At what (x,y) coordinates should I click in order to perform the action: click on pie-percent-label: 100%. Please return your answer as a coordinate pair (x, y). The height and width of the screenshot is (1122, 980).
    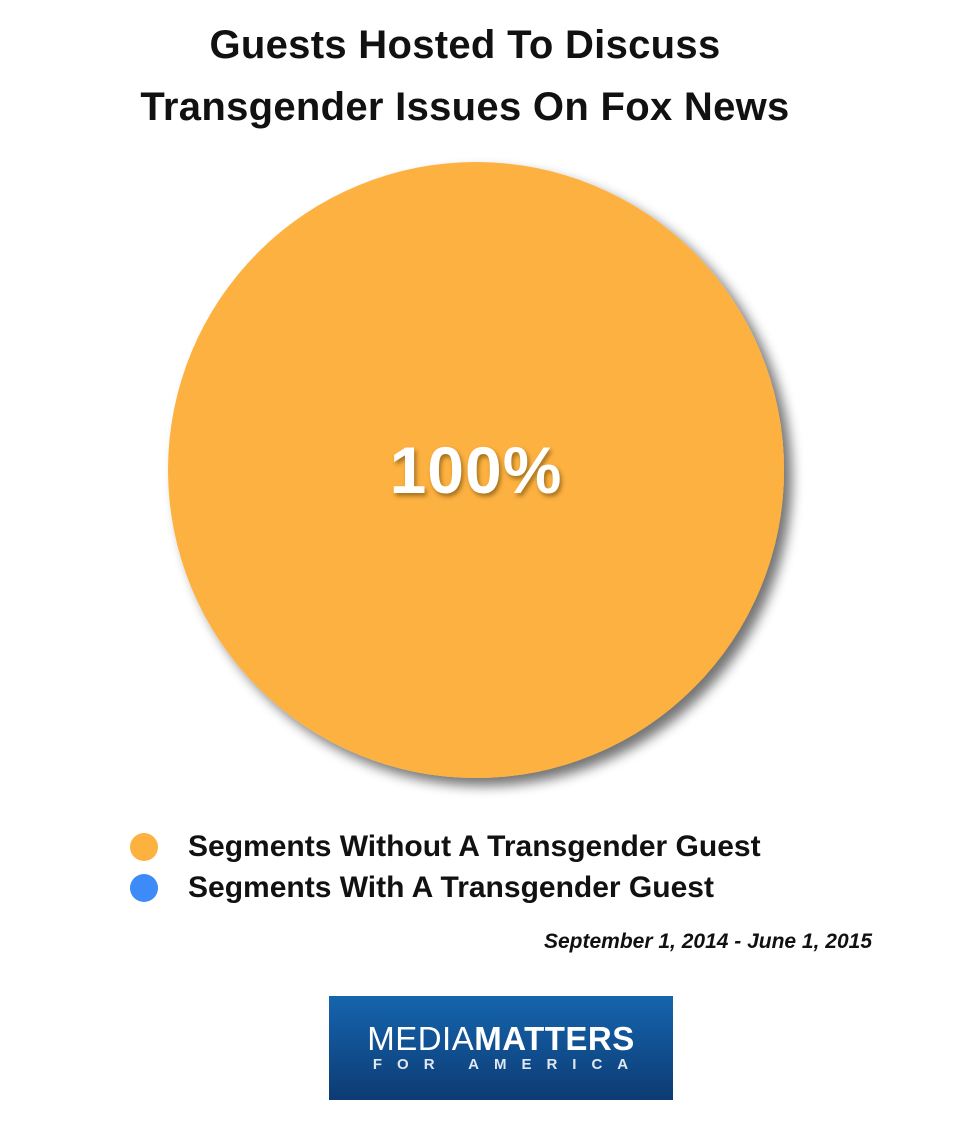
    Looking at the image, I should click on (476, 470).